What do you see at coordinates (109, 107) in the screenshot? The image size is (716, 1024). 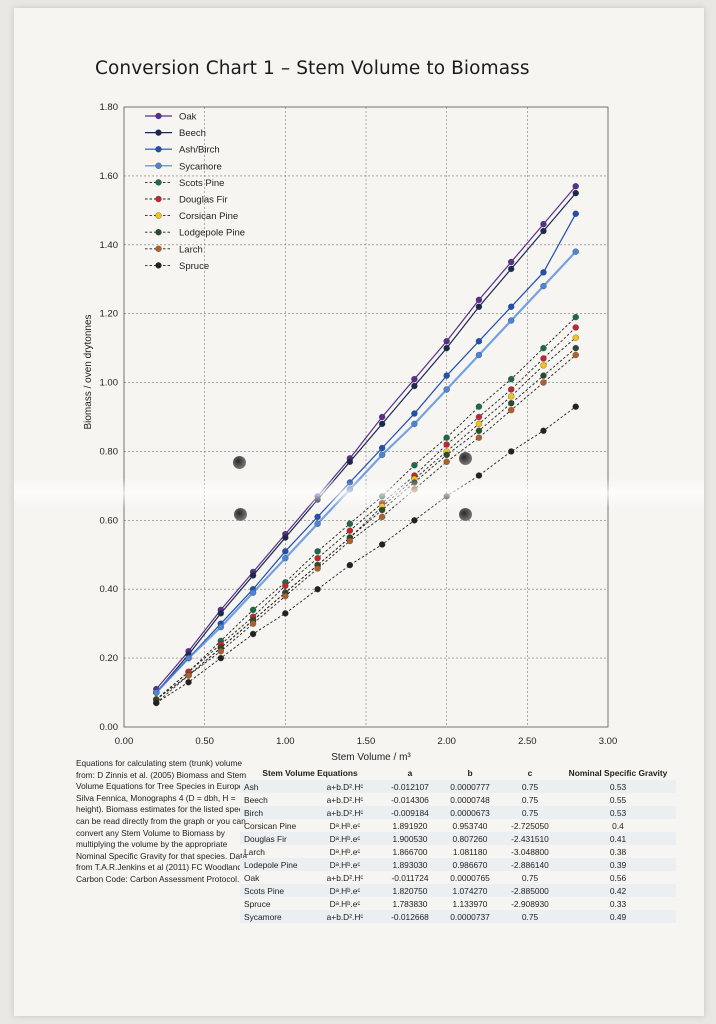 I see `y-tick-label: 1.80` at bounding box center [109, 107].